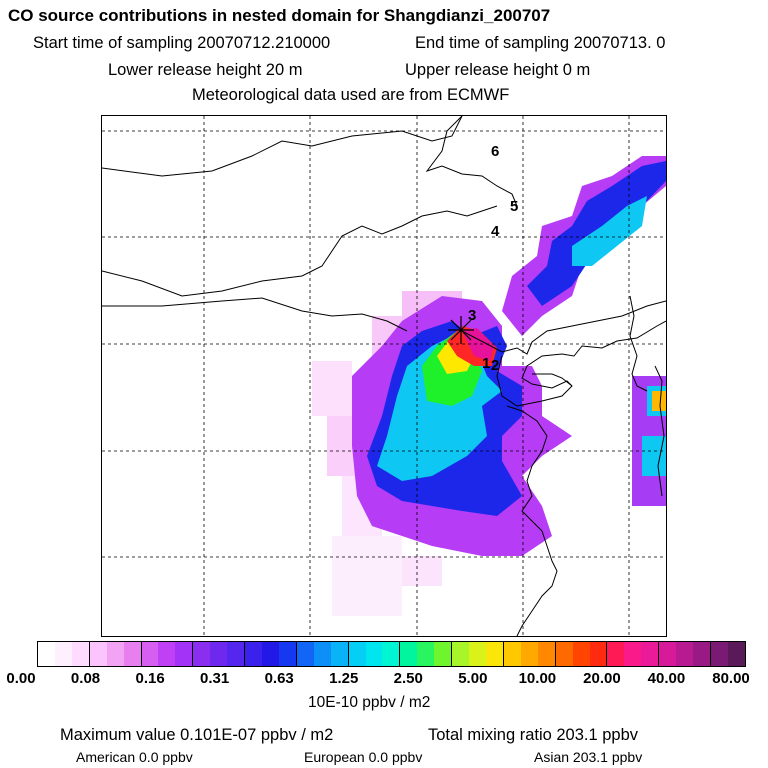 The image size is (768, 768). What do you see at coordinates (473, 678) in the screenshot?
I see `colorbar-tick-label: 5.00` at bounding box center [473, 678].